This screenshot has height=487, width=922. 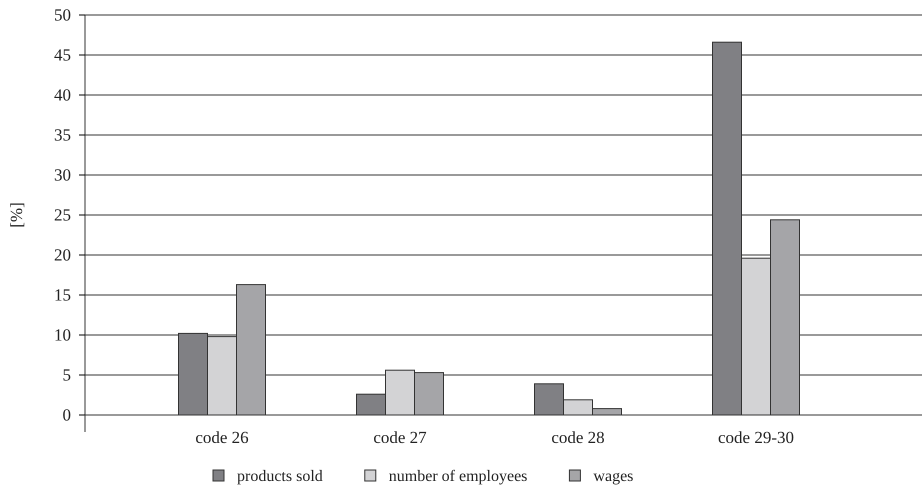 I want to click on y-tick-label: 45, so click(x=62, y=54).